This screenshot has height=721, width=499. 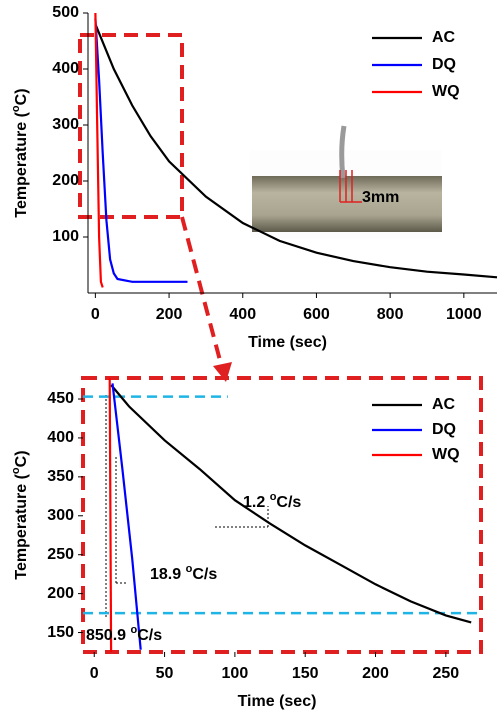 I want to click on annotation: 18.9 oC/s, so click(x=183, y=573).